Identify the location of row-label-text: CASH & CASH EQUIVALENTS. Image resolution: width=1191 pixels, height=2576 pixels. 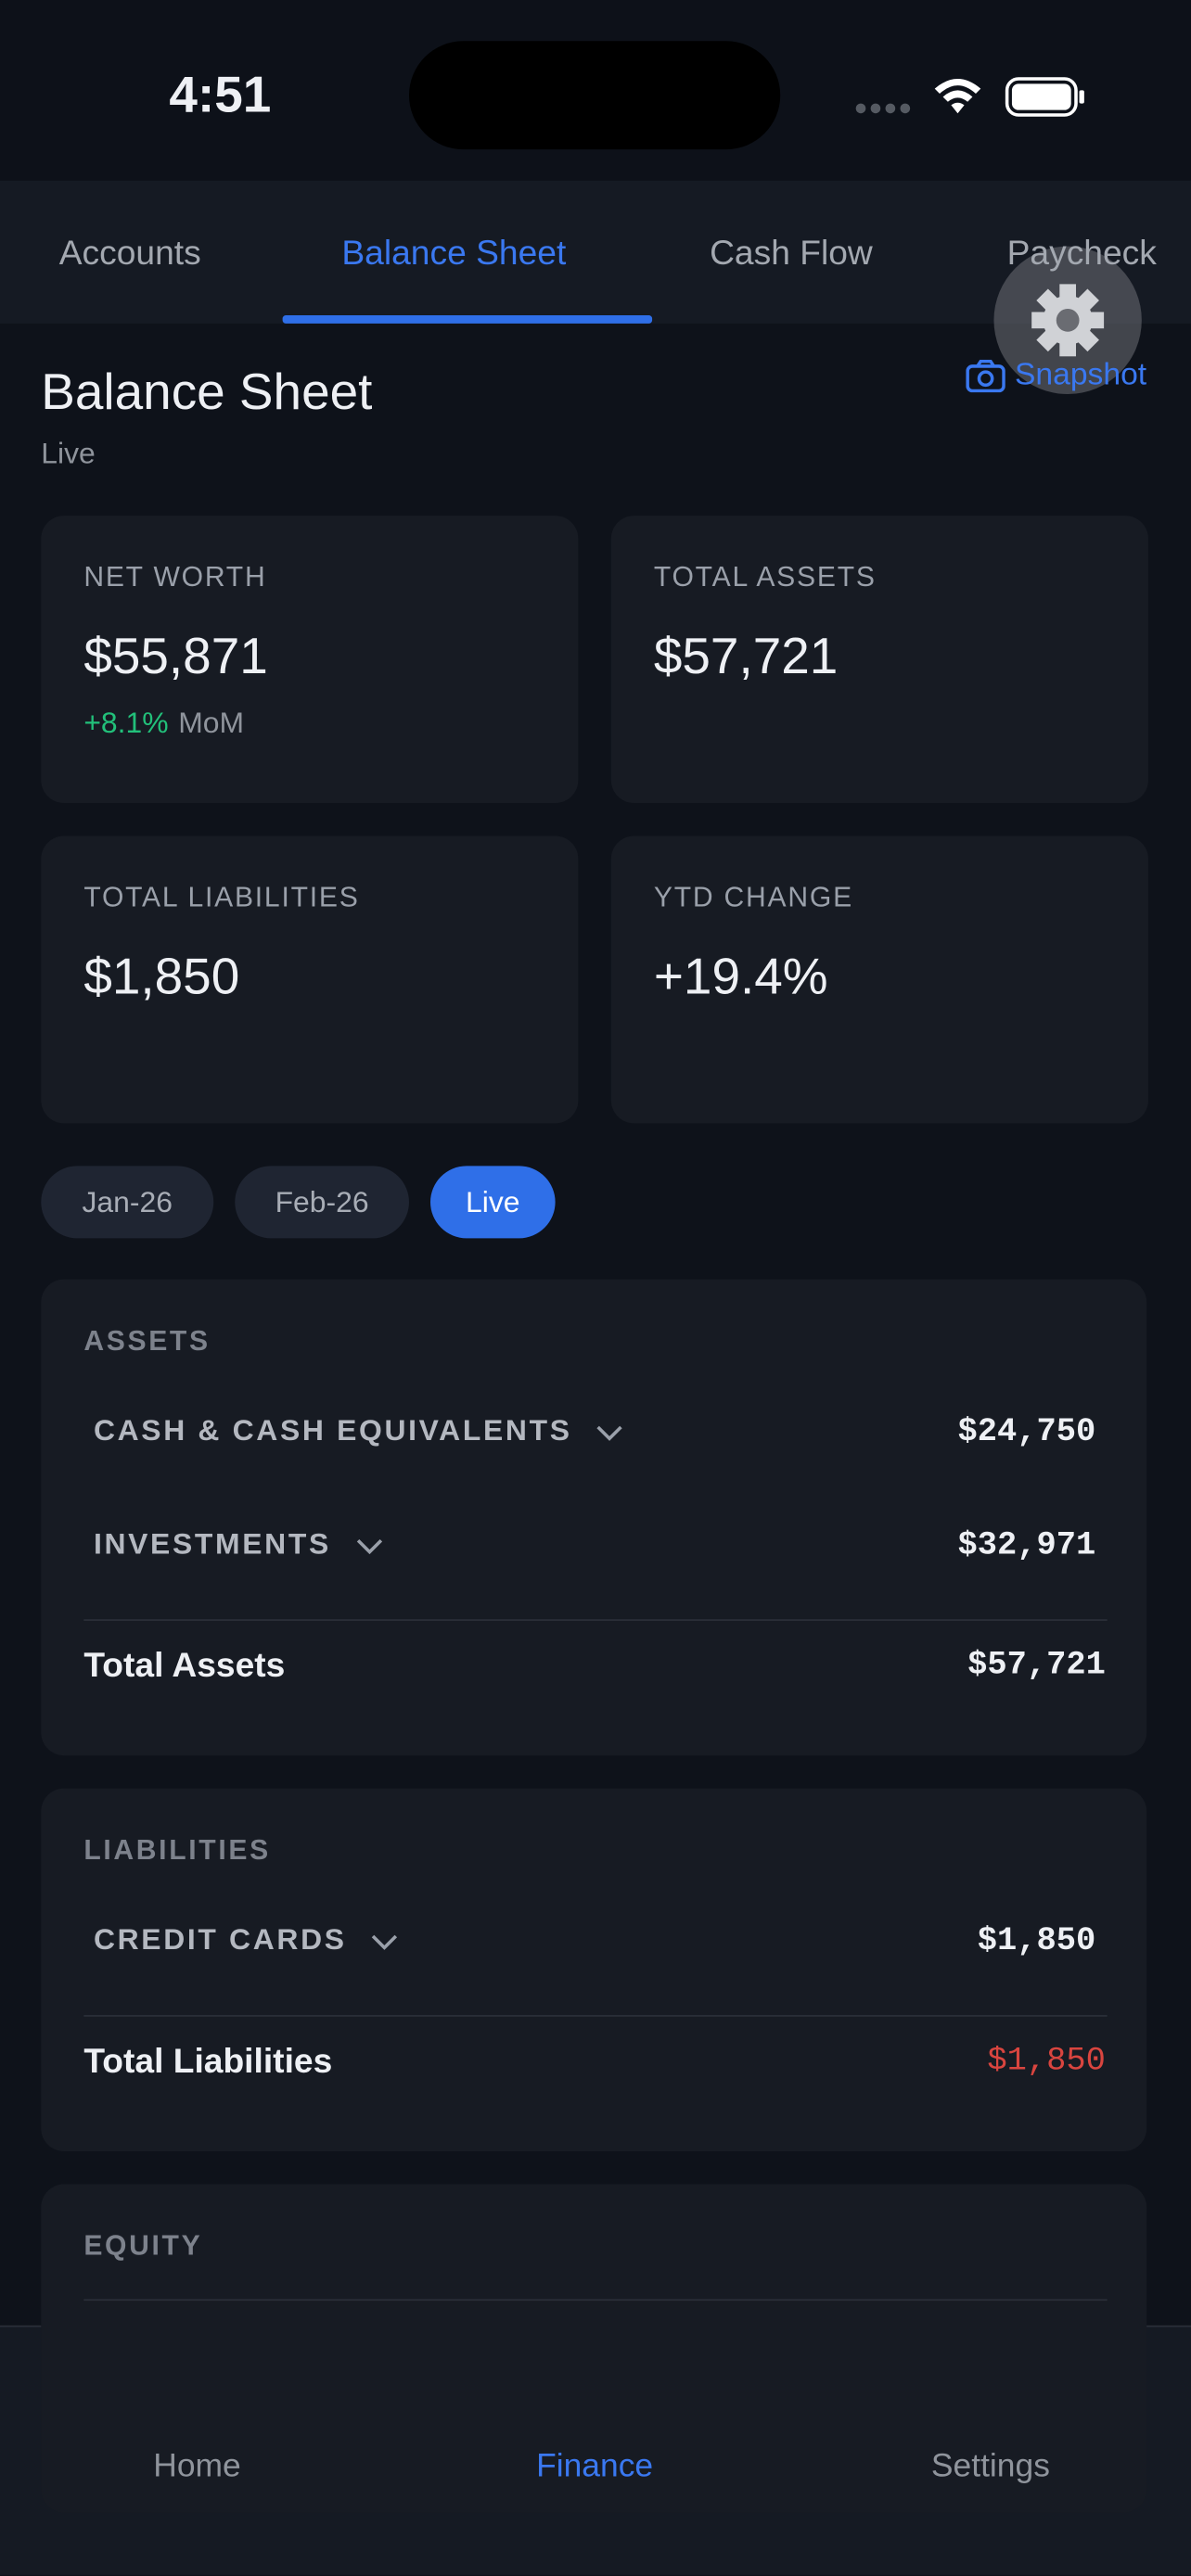
(332, 1430).